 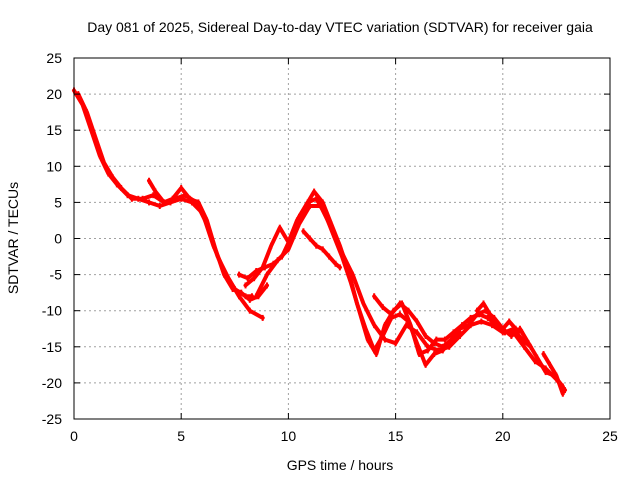 What do you see at coordinates (58, 202) in the screenshot?
I see `y-tick-label: 5` at bounding box center [58, 202].